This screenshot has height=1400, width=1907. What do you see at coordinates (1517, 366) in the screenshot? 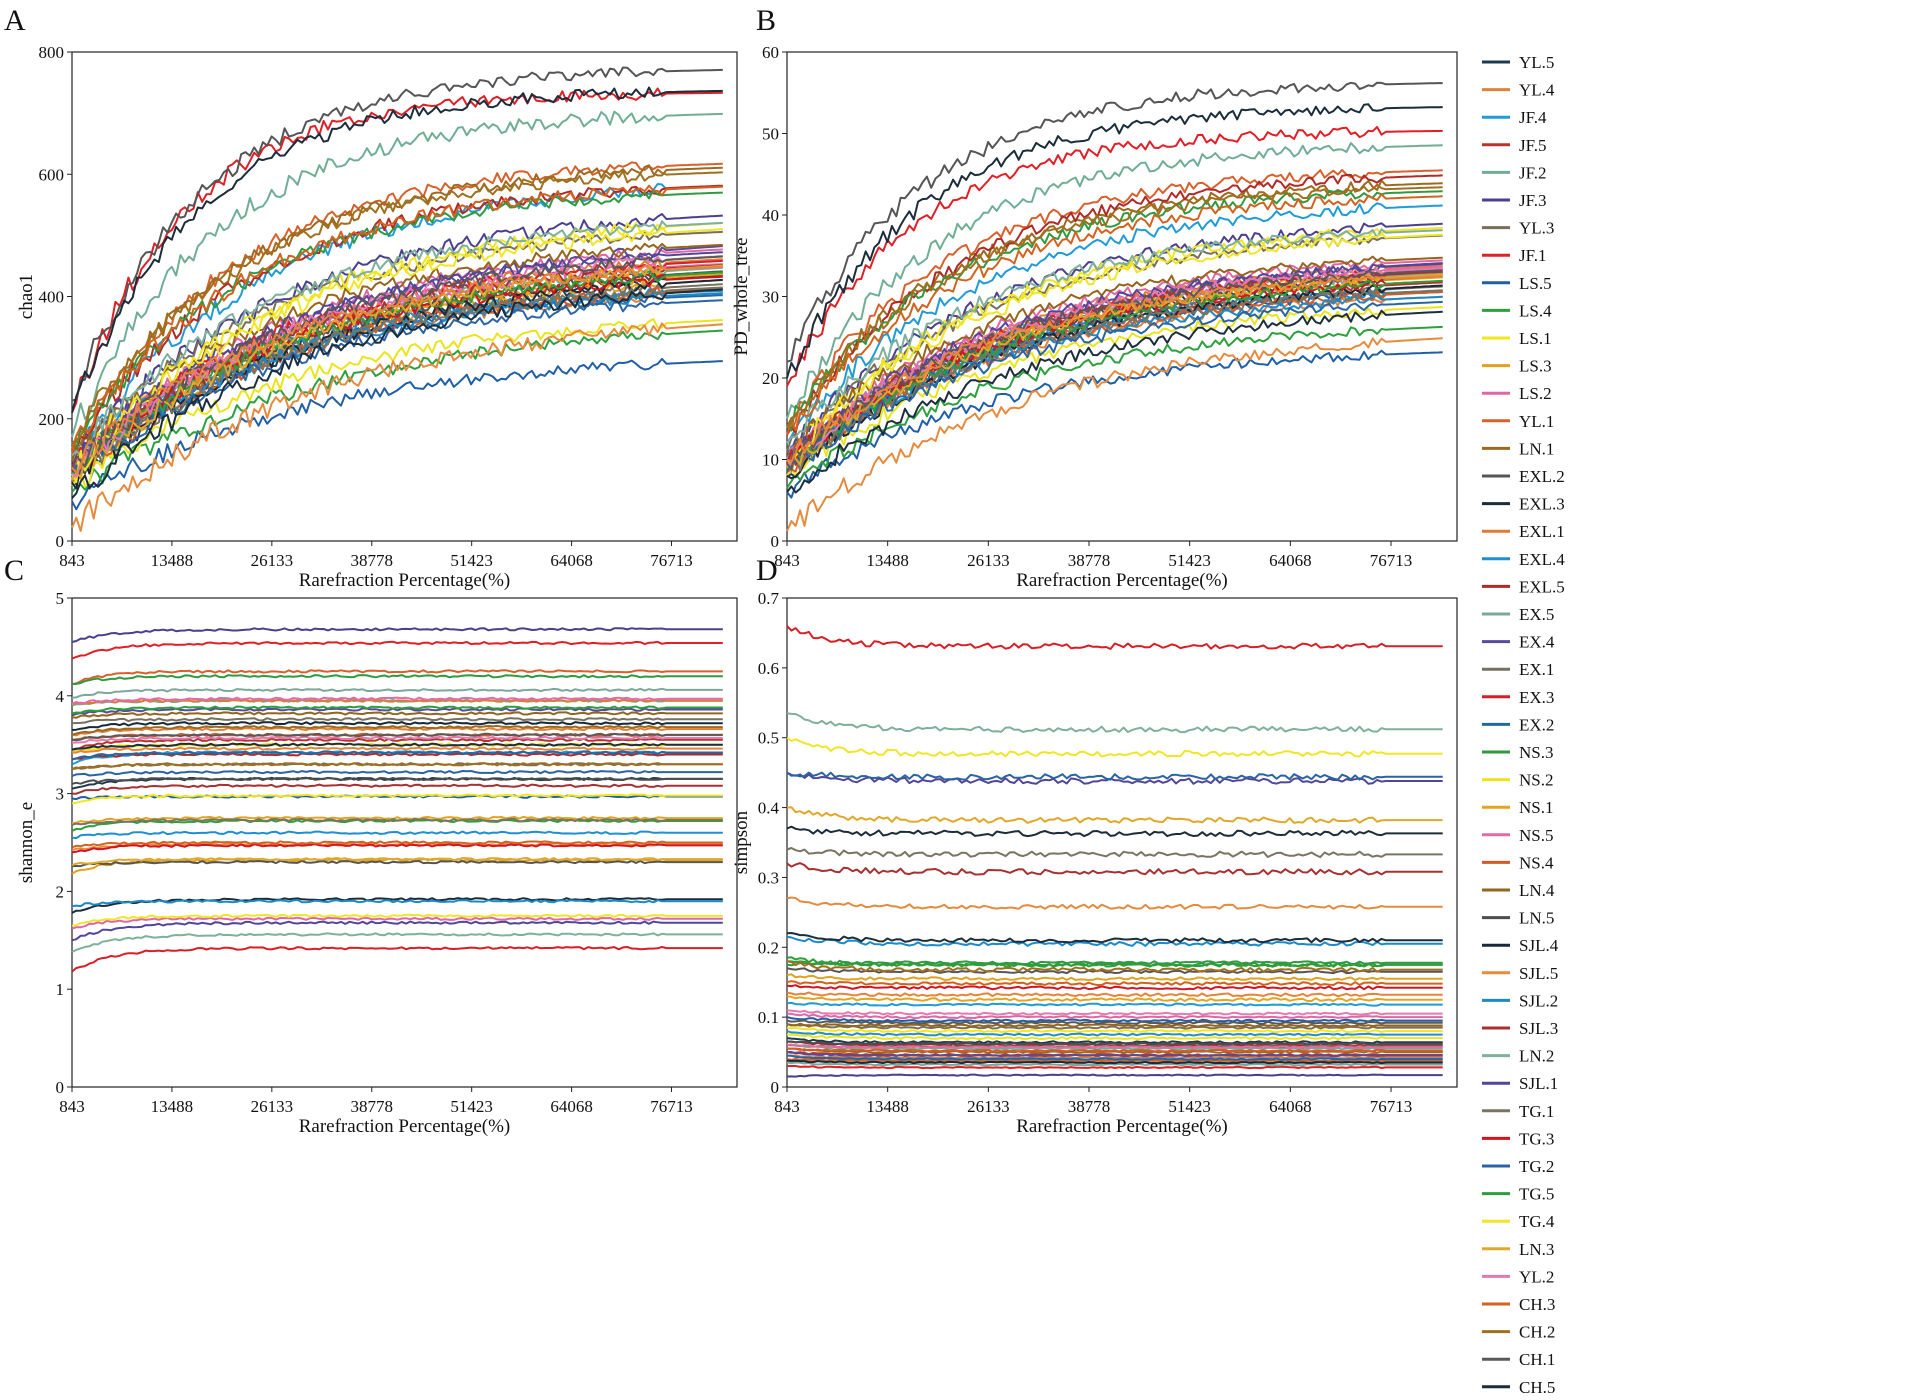
I see `legend-item: LS.3` at bounding box center [1517, 366].